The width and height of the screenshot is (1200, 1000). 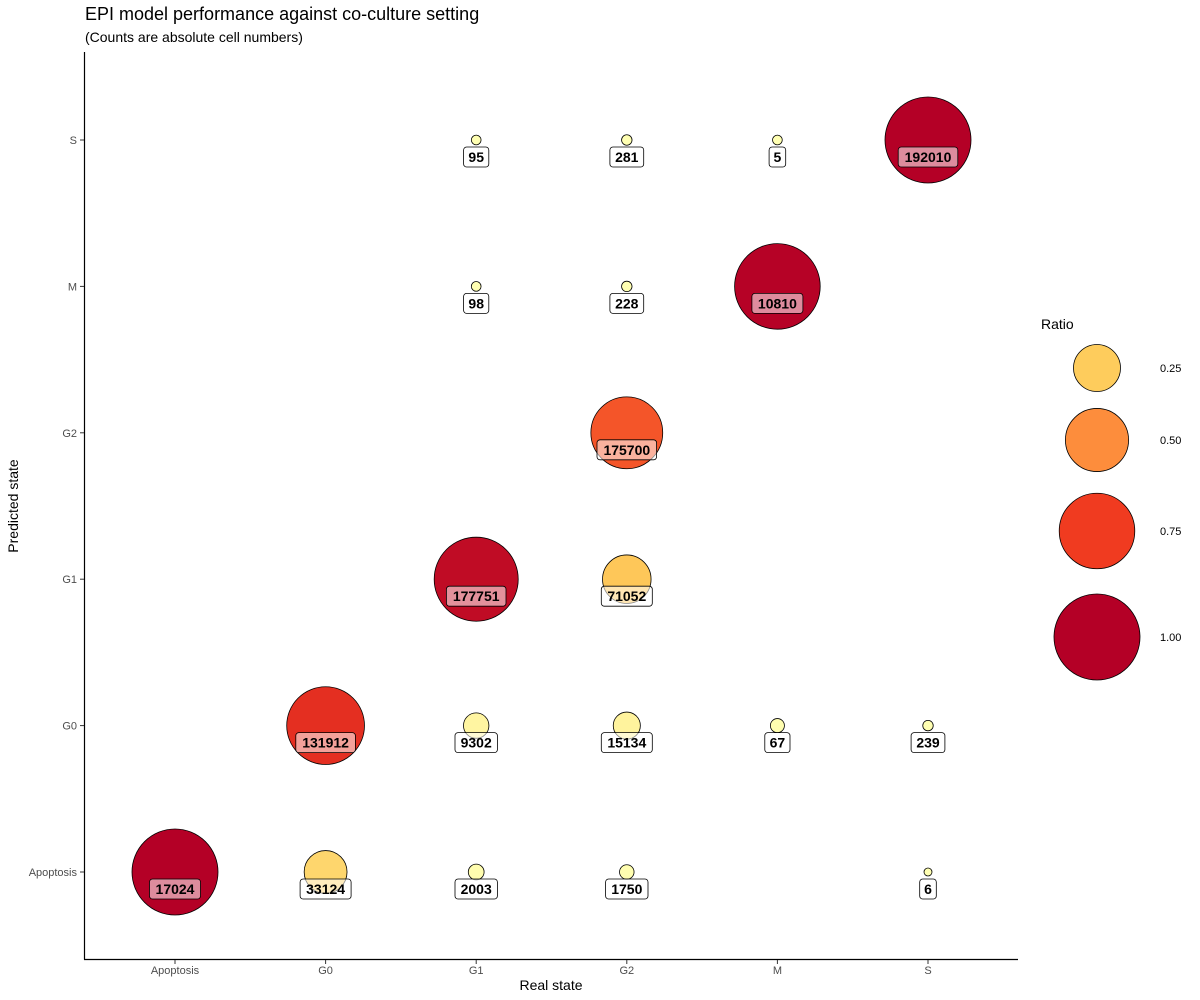 I want to click on count-label: 17024, so click(x=175, y=889).